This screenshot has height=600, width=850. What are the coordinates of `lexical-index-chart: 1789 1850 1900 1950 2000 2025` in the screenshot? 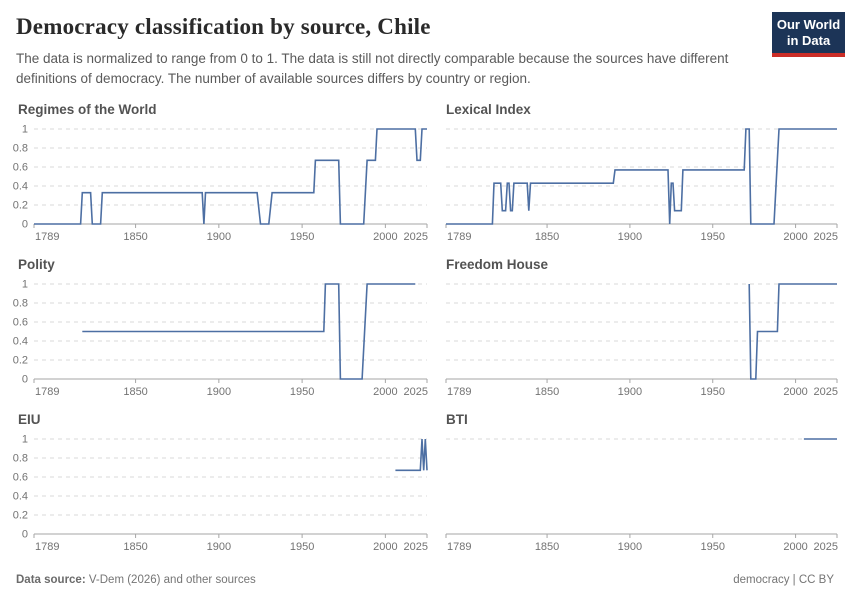 It's located at (641, 185).